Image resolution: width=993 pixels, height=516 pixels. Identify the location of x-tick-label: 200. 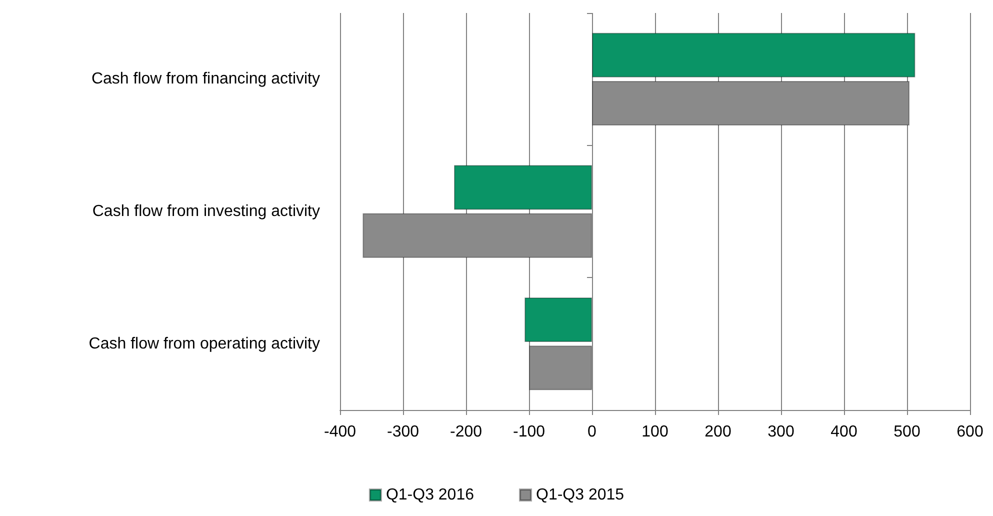
(718, 432).